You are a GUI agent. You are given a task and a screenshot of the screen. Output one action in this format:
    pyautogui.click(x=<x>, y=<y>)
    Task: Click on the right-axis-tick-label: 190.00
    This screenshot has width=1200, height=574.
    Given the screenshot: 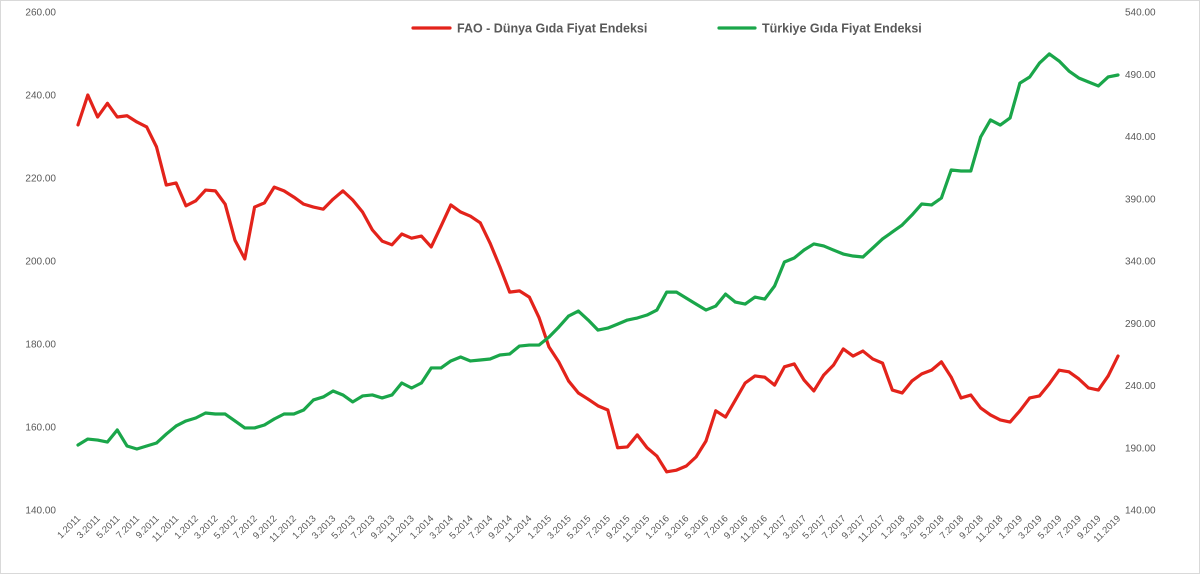 What is the action you would take?
    pyautogui.click(x=1140, y=448)
    